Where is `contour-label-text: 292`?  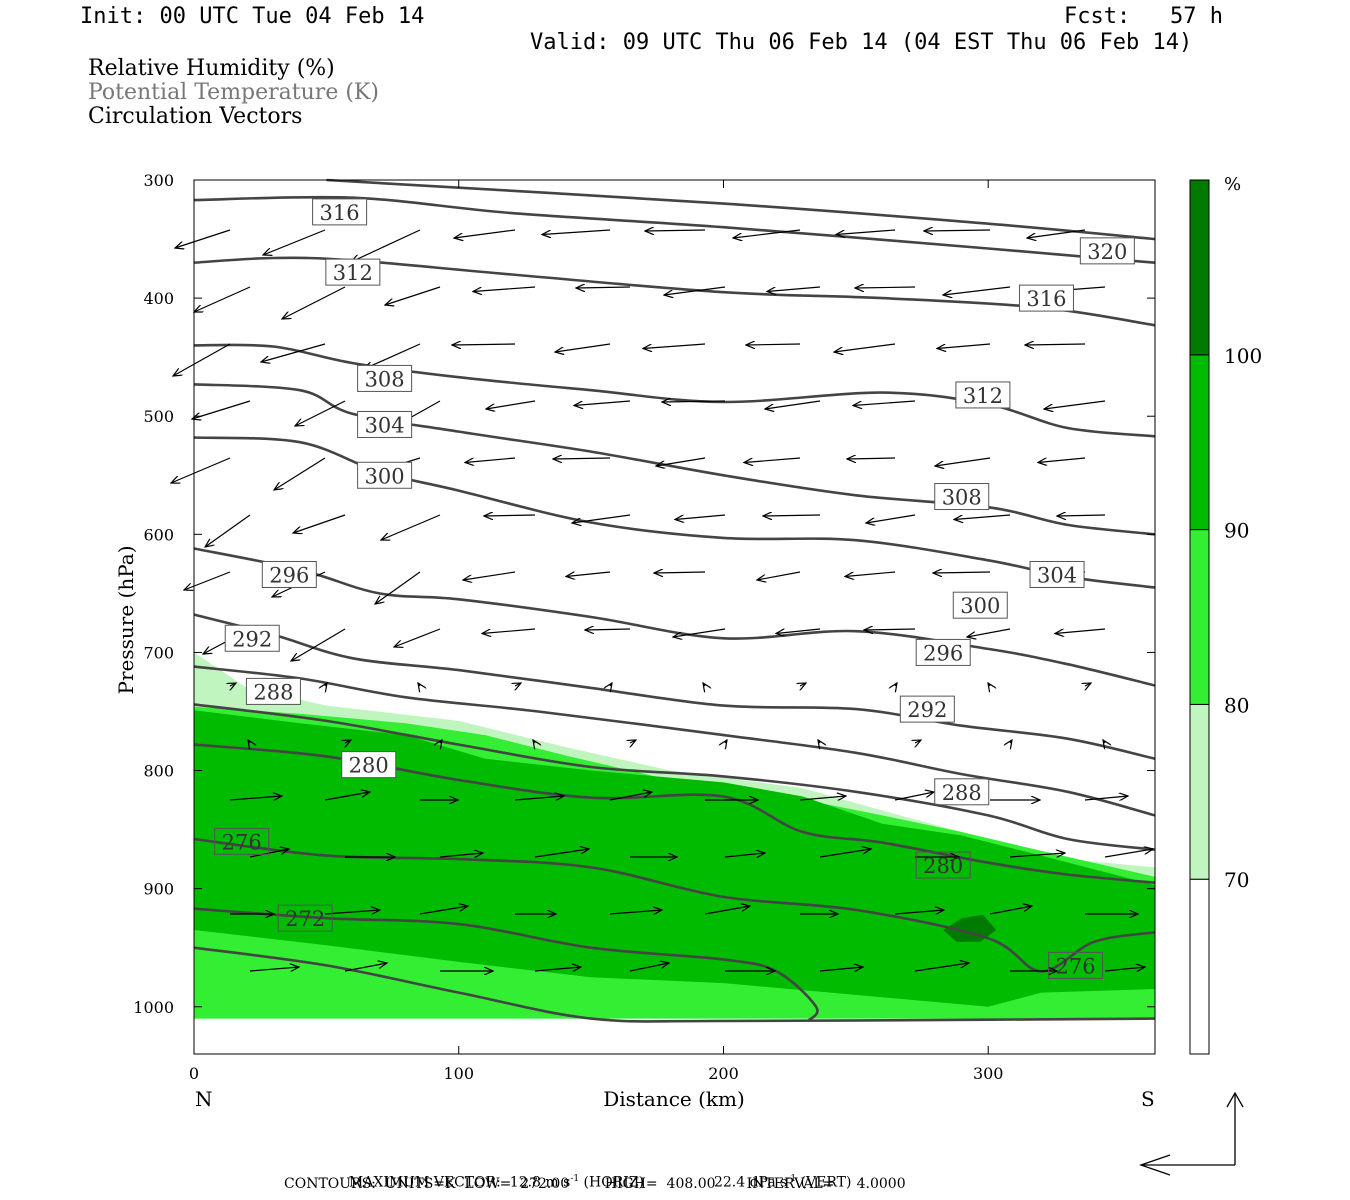 contour-label-text: 292 is located at coordinates (252, 639).